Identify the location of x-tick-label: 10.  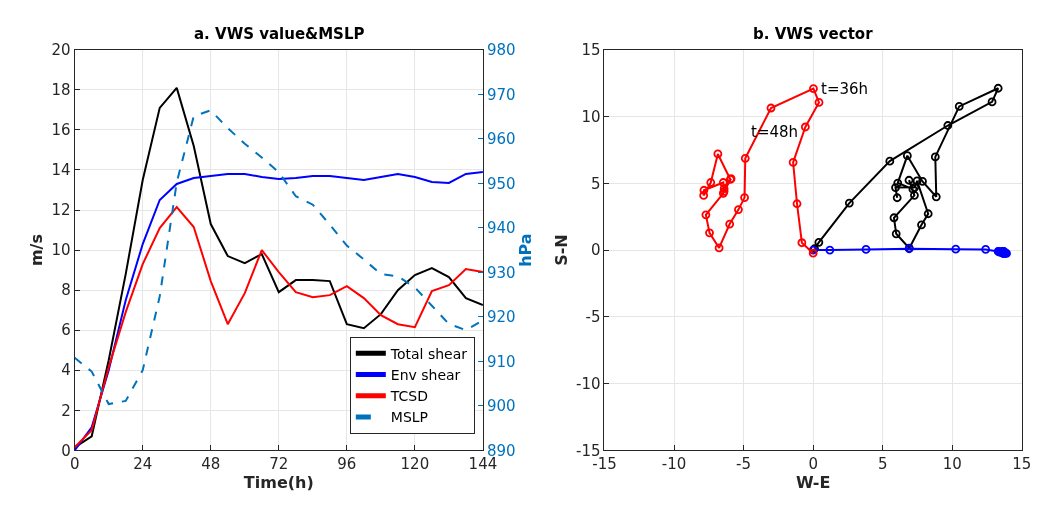
(952, 464).